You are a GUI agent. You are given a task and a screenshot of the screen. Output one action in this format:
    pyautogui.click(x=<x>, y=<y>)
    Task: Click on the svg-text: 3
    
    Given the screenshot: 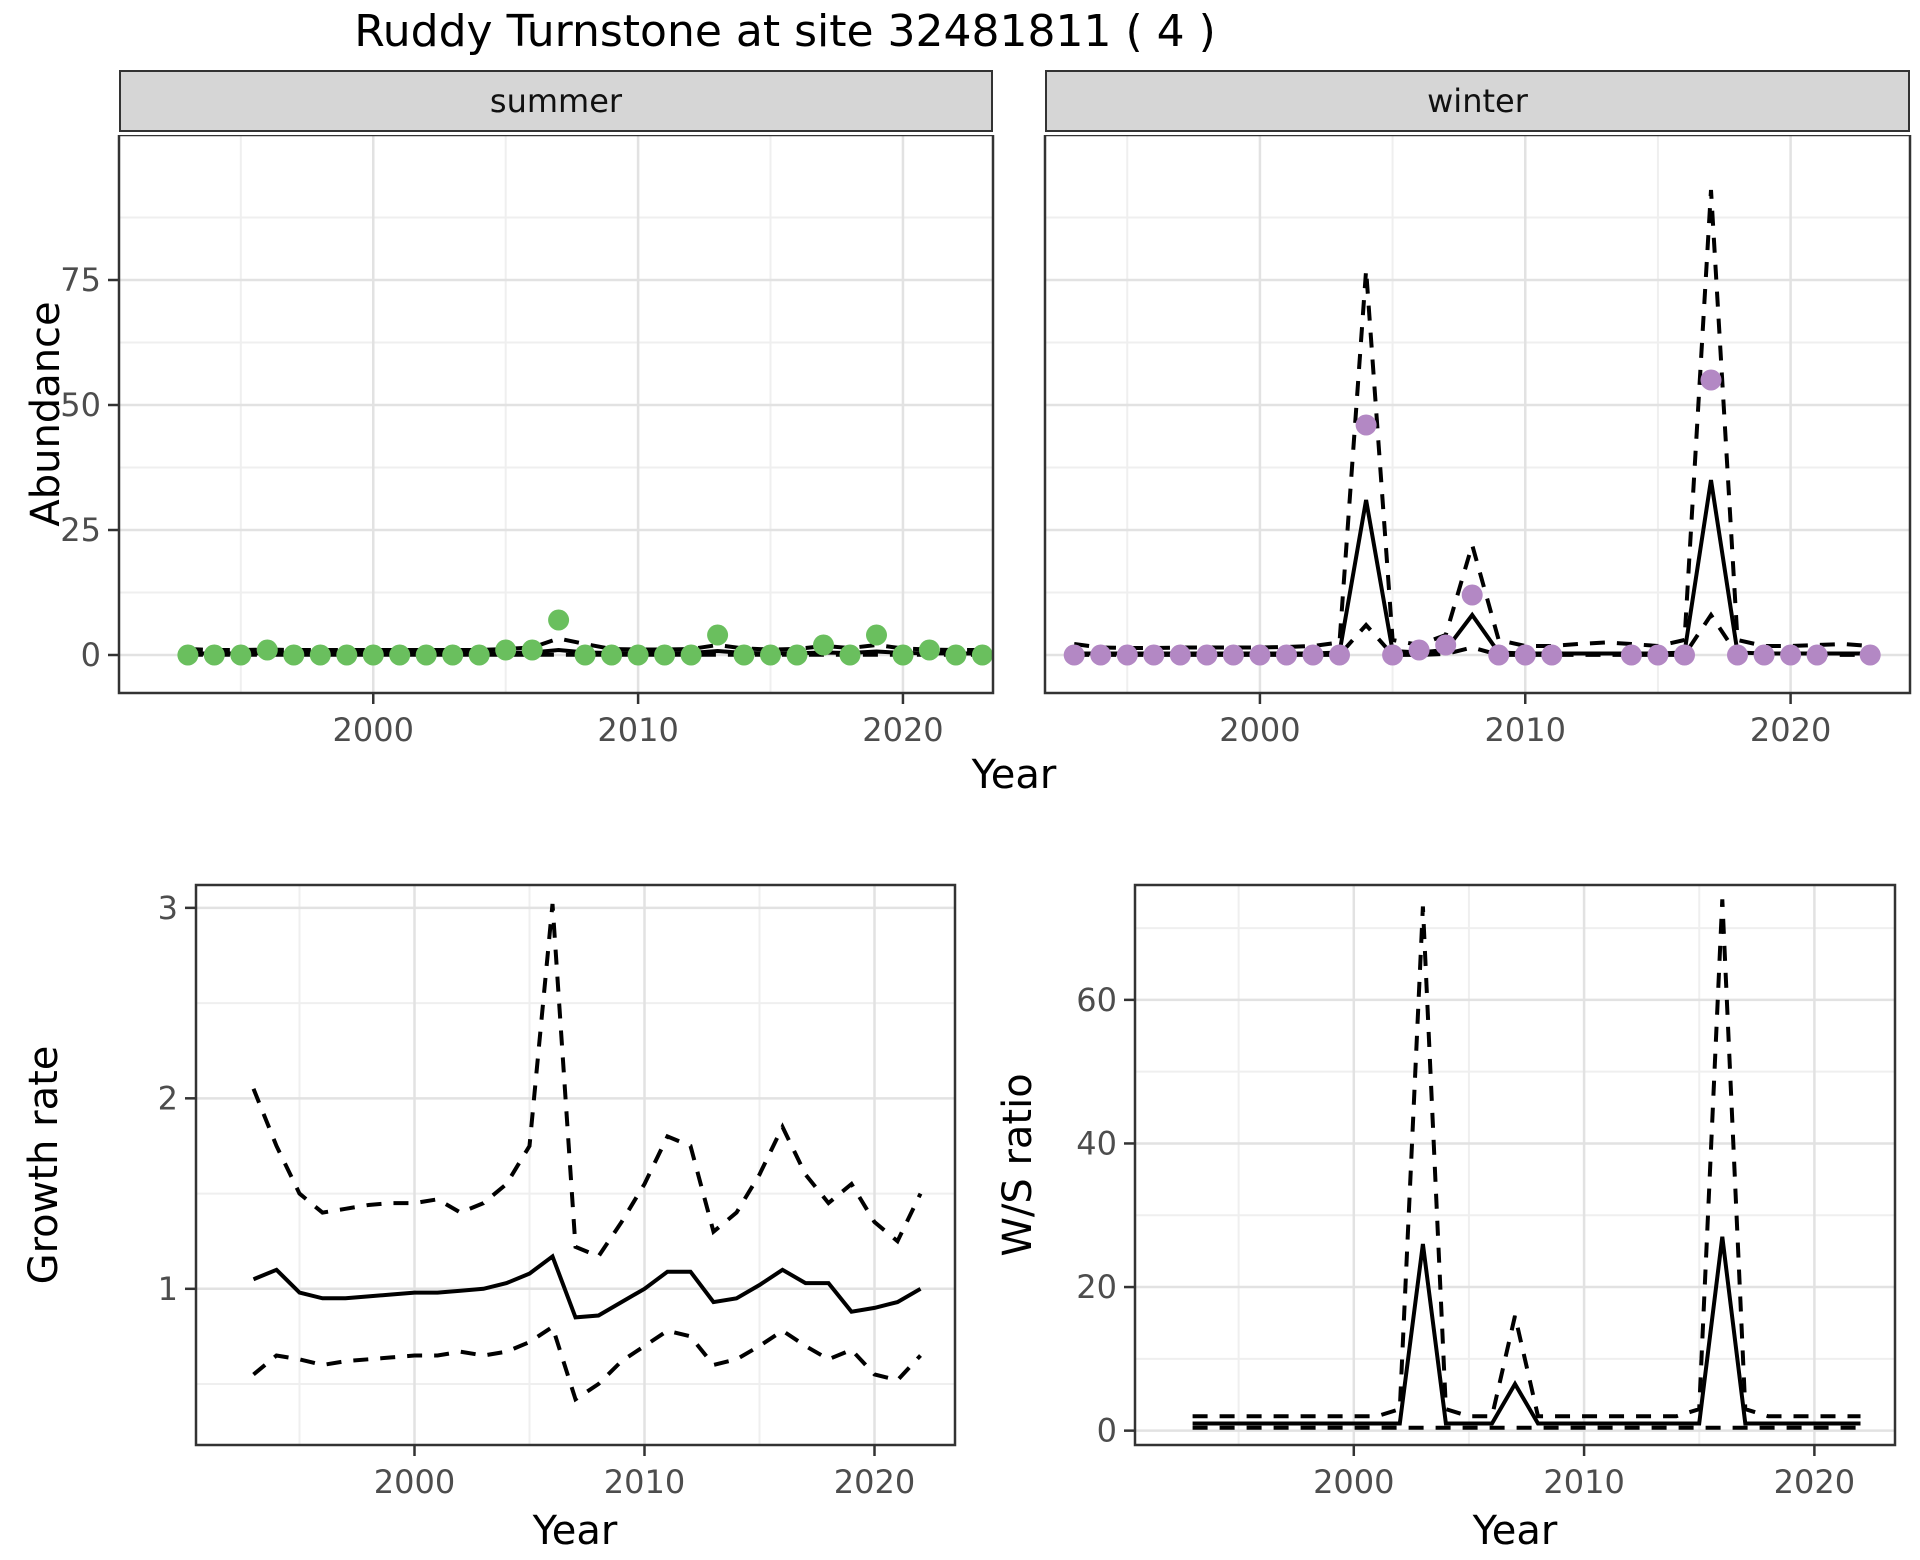 What is the action you would take?
    pyautogui.click(x=168, y=908)
    